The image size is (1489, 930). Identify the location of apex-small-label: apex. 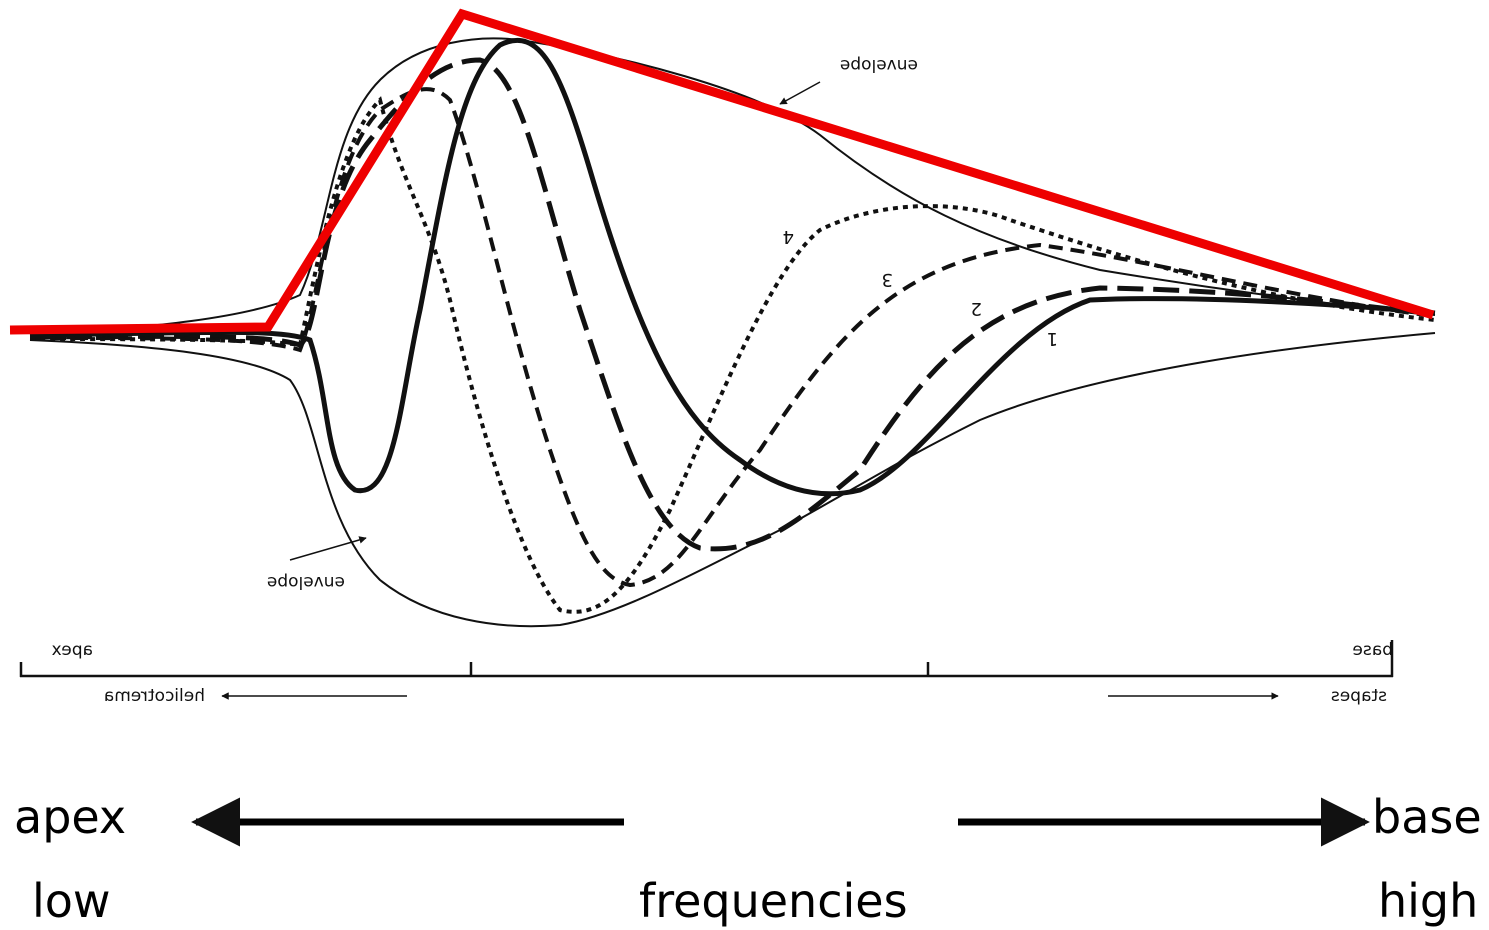
(72, 650).